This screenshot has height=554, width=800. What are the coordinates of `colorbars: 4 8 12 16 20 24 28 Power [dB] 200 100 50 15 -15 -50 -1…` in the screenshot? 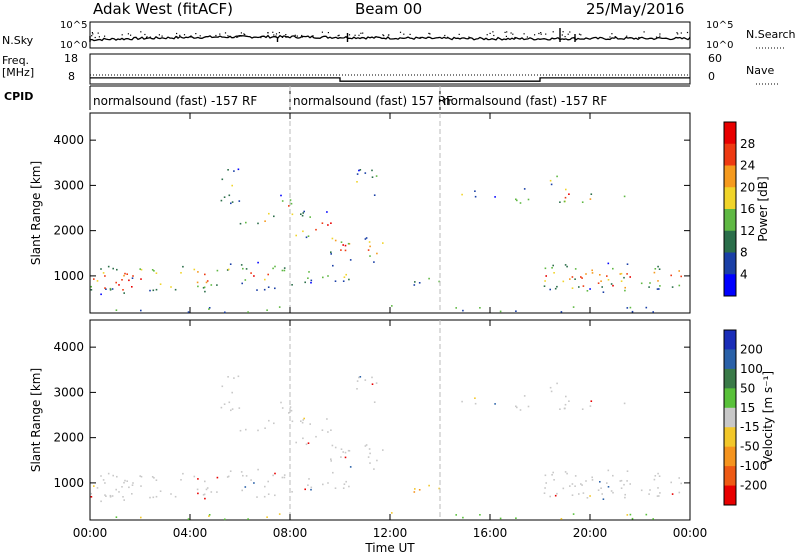 It's located at (749, 313).